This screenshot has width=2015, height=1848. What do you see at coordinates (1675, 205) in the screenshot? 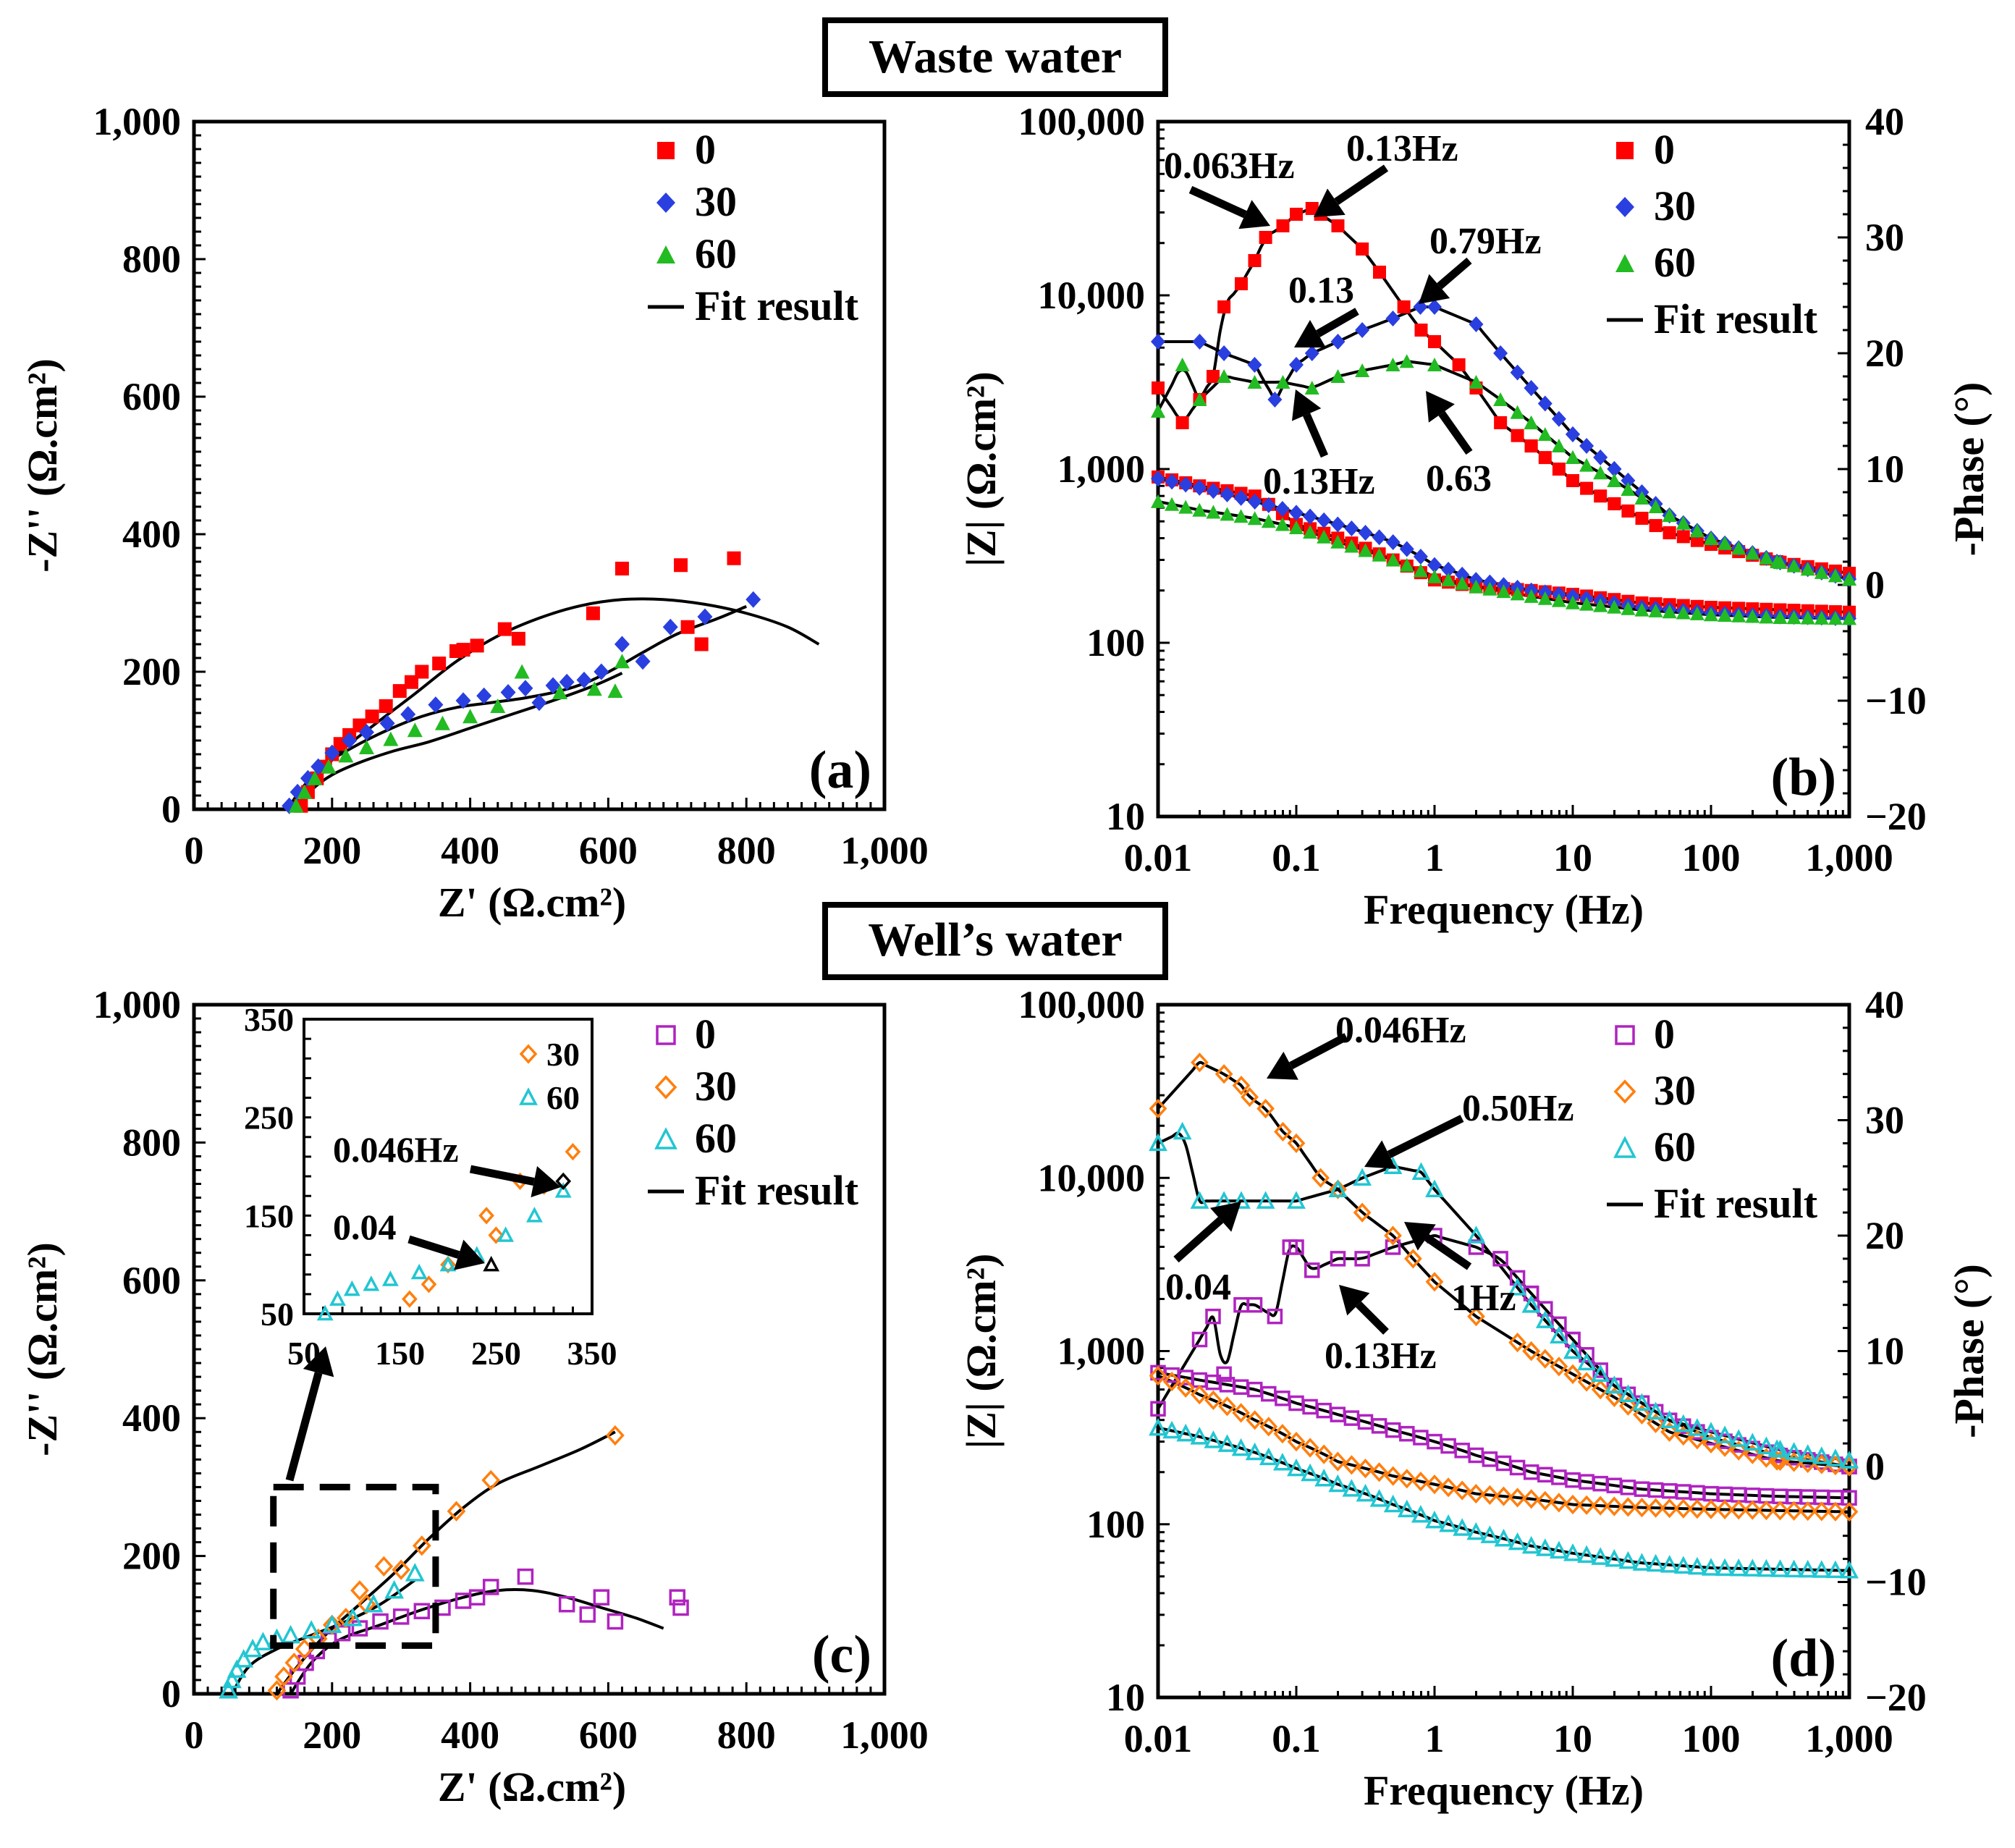
I see `legend-label: 30` at bounding box center [1675, 205].